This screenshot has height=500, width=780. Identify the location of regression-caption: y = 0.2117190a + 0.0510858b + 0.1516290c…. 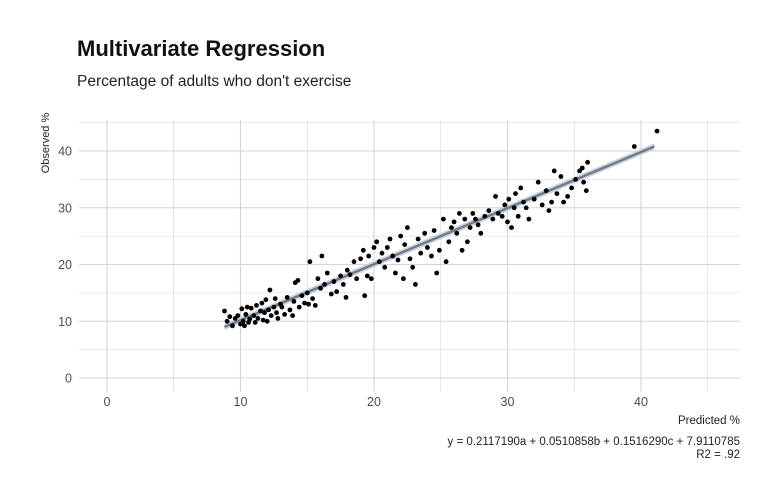
(594, 449).